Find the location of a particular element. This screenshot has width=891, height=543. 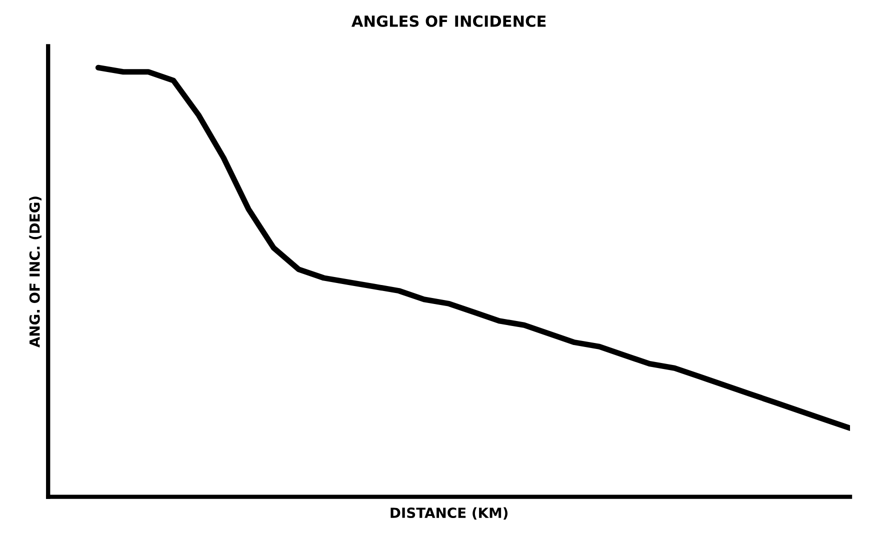

x-axis-title: DISTANCE (KM) is located at coordinates (449, 513).